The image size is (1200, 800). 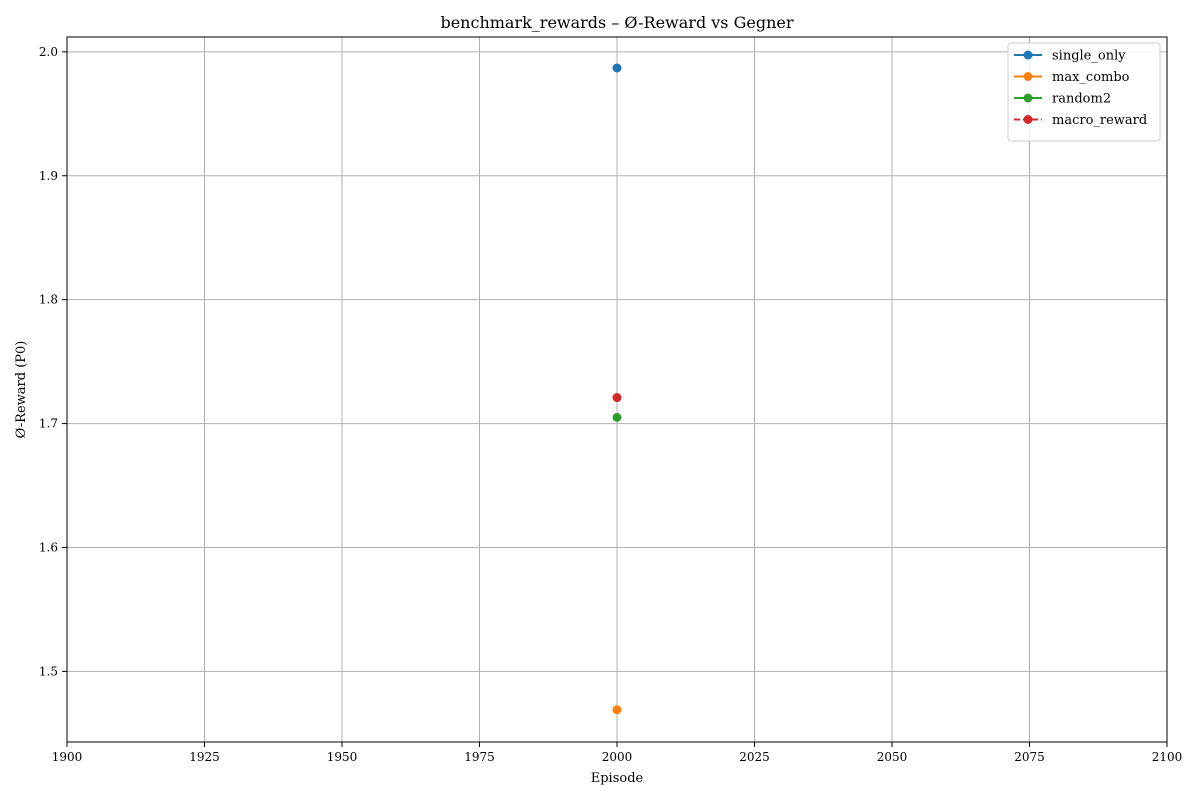 I want to click on data-point-random2, so click(x=617, y=417).